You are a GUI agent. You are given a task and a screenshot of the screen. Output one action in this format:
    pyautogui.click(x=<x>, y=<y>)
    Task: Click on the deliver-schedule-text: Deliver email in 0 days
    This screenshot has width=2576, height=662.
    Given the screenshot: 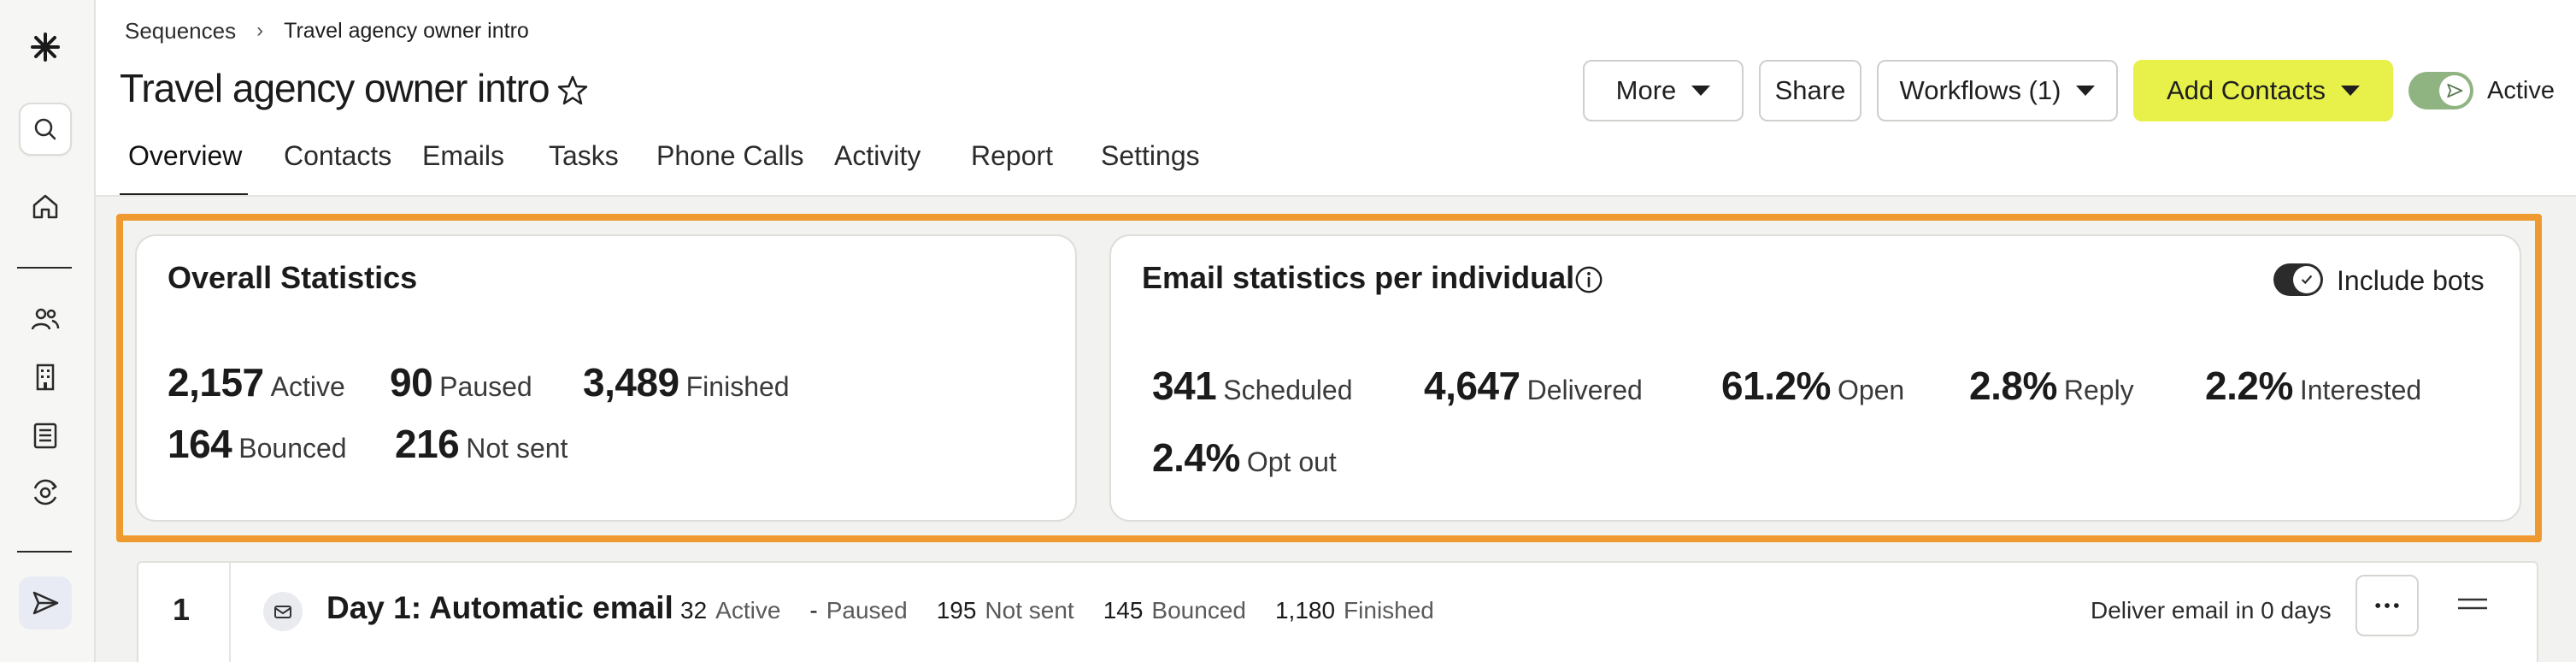 What is the action you would take?
    pyautogui.click(x=2211, y=610)
    